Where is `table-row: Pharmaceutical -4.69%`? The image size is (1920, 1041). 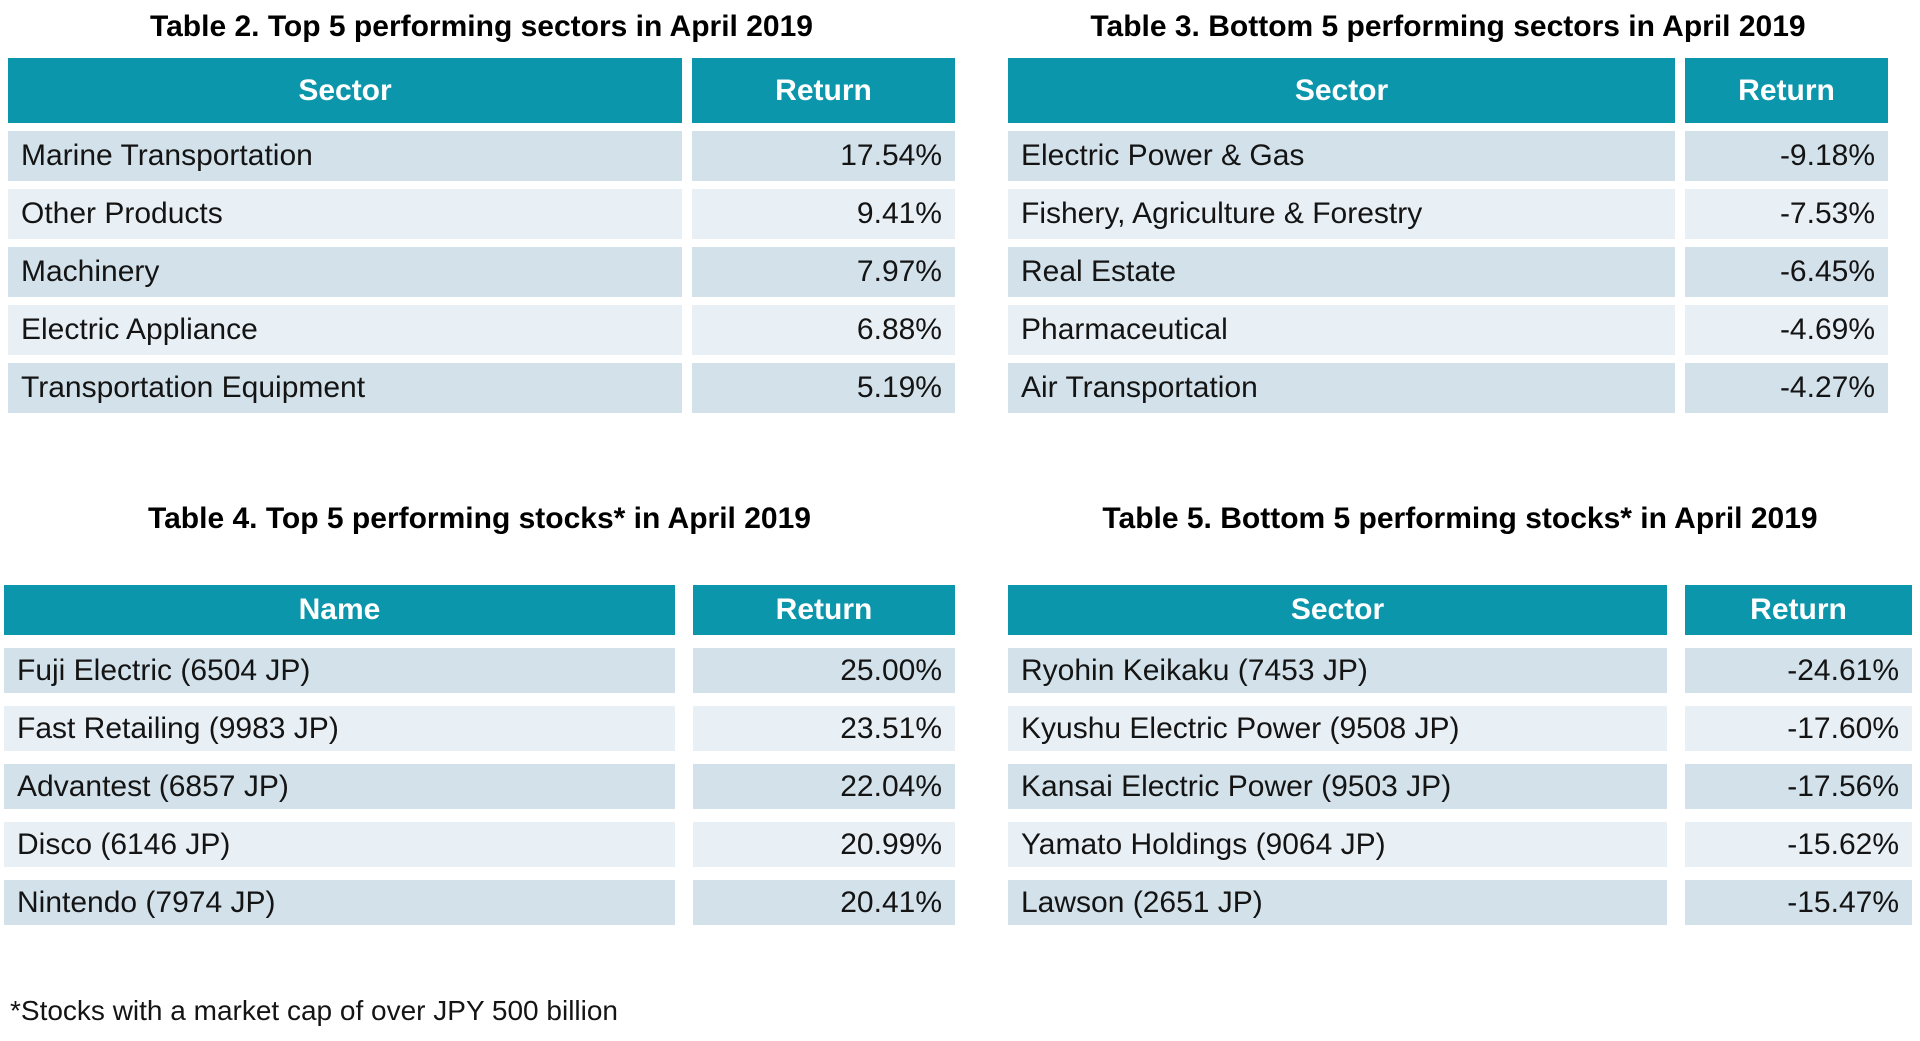 table-row: Pharmaceutical -4.69% is located at coordinates (1448, 330).